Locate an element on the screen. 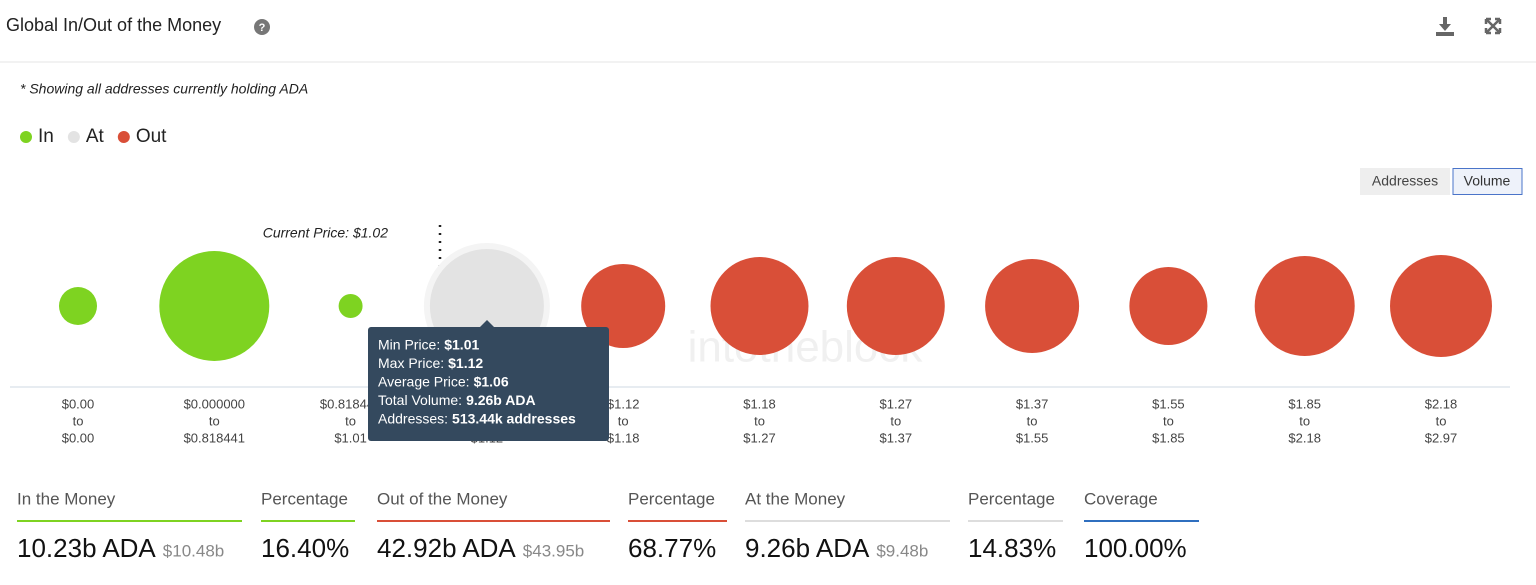 The height and width of the screenshot is (585, 1536). summary-sub: $10.48b is located at coordinates (193, 550).